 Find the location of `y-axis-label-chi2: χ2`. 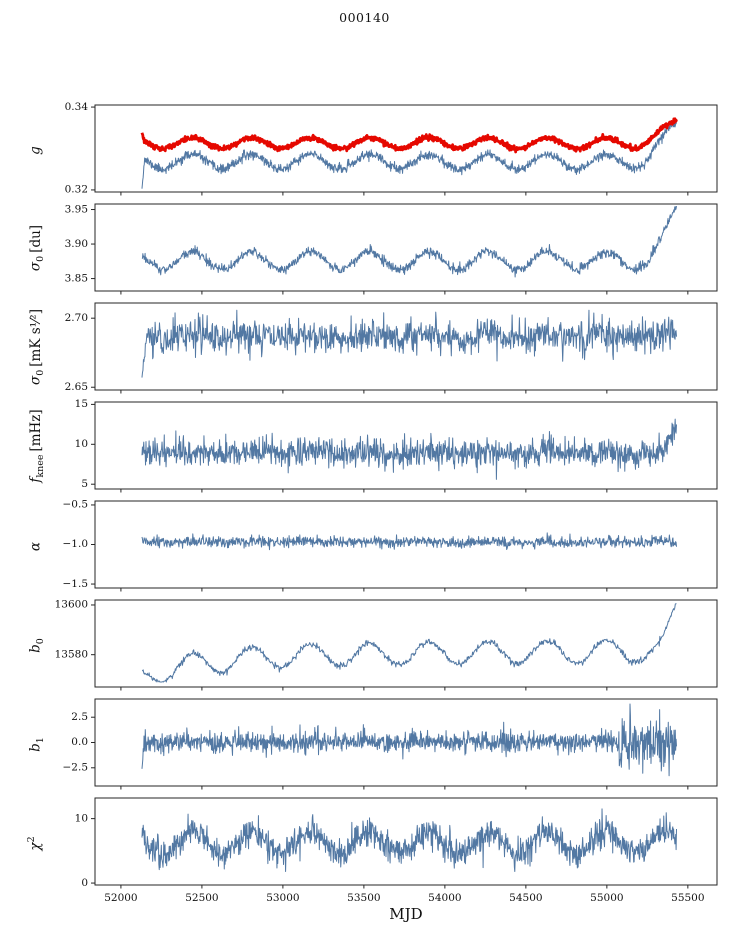

y-axis-label-chi2: χ2 is located at coordinates (36, 841).